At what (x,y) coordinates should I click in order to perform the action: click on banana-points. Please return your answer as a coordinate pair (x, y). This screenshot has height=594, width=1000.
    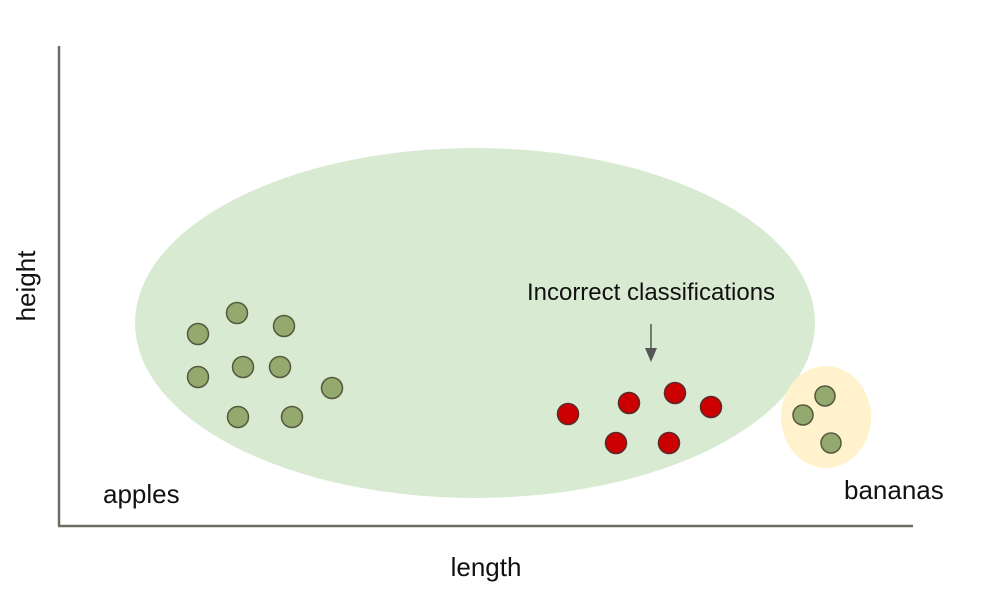
    Looking at the image, I should click on (817, 419).